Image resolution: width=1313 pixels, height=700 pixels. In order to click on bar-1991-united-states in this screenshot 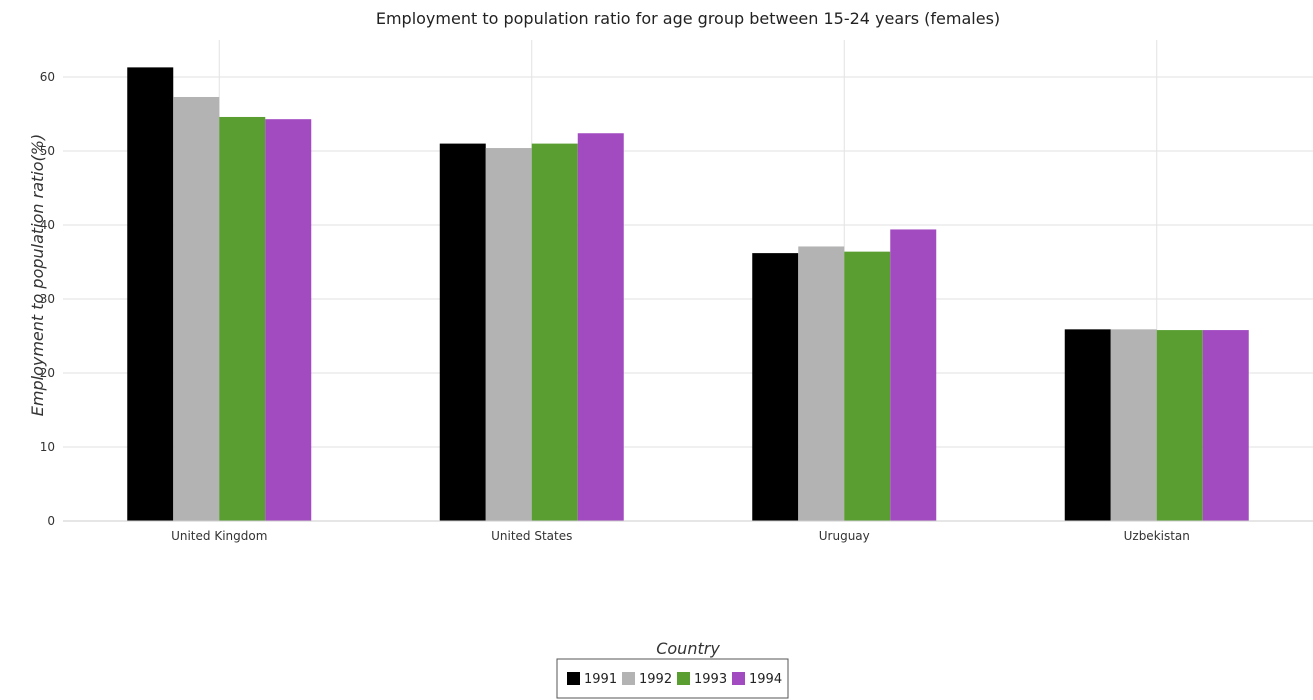, I will do `click(462, 332)`.